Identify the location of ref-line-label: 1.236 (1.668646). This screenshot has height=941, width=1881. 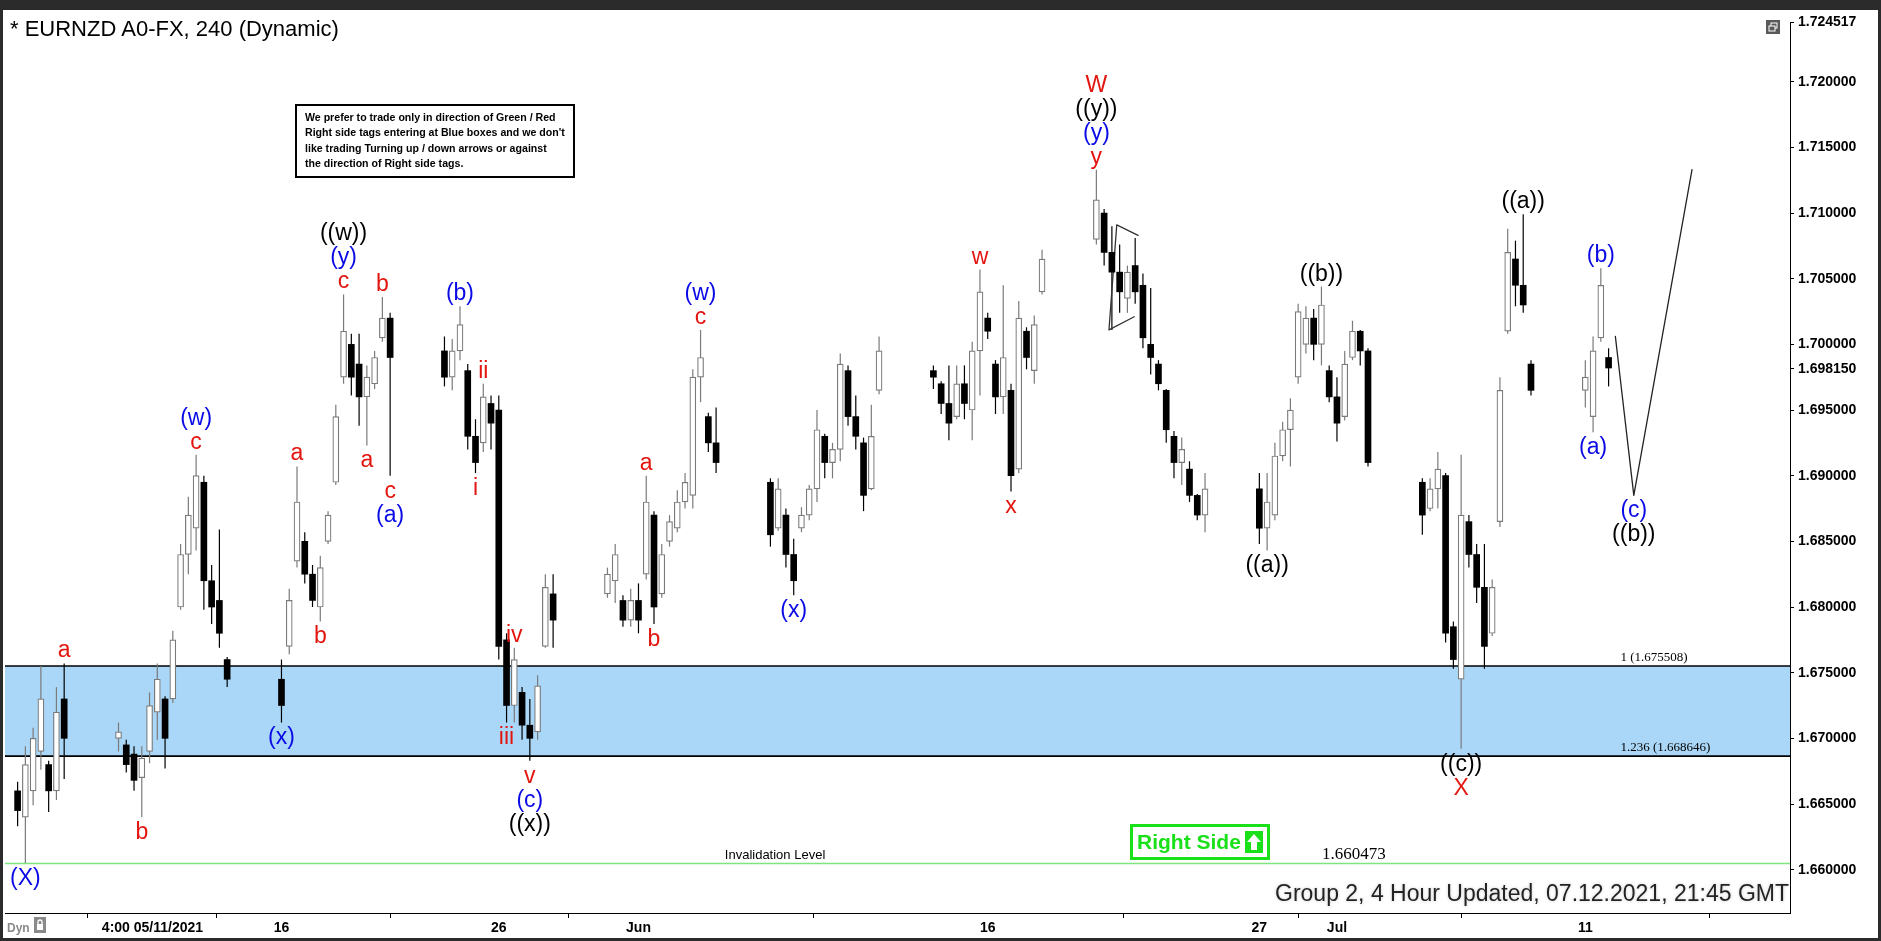
(1665, 747).